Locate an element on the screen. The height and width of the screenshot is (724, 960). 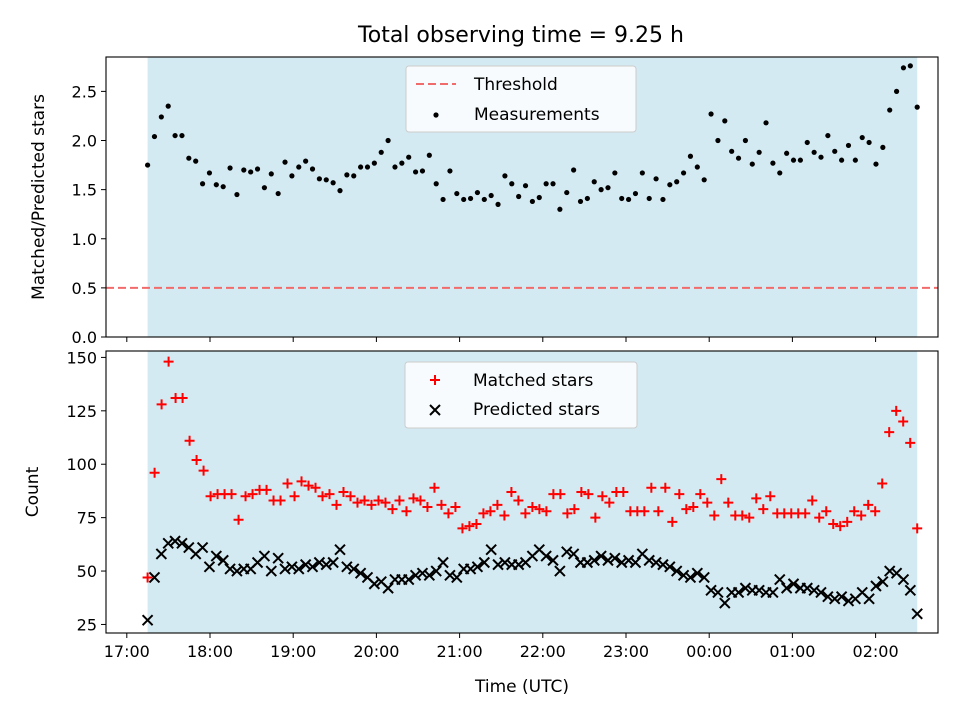
legend-matched-label: Matched stars is located at coordinates (533, 381).